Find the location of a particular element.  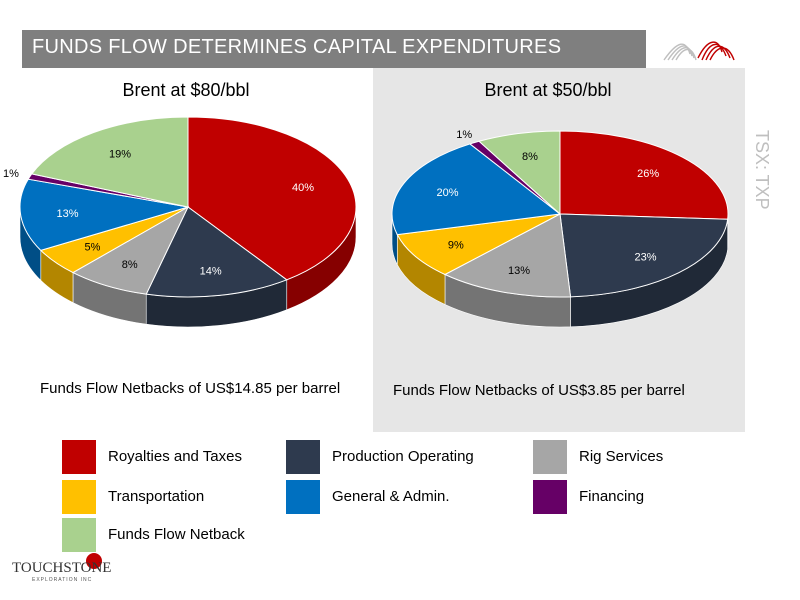

chart-2-title: Brent at $50/bbl is located at coordinates (548, 90).